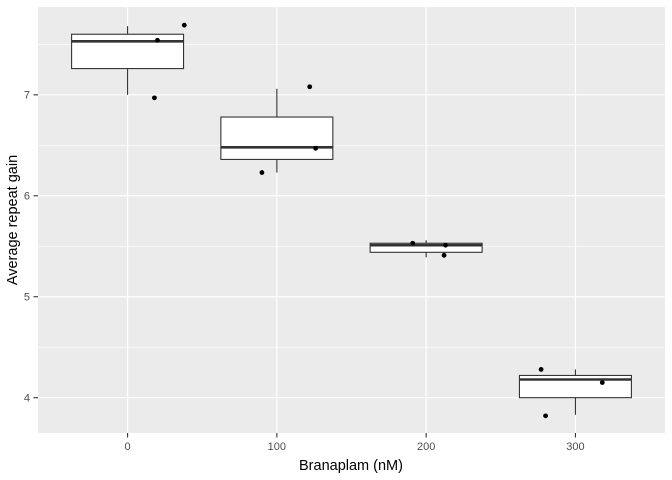 The image size is (672, 480). I want to click on y-tick-label: 5, so click(27, 298).